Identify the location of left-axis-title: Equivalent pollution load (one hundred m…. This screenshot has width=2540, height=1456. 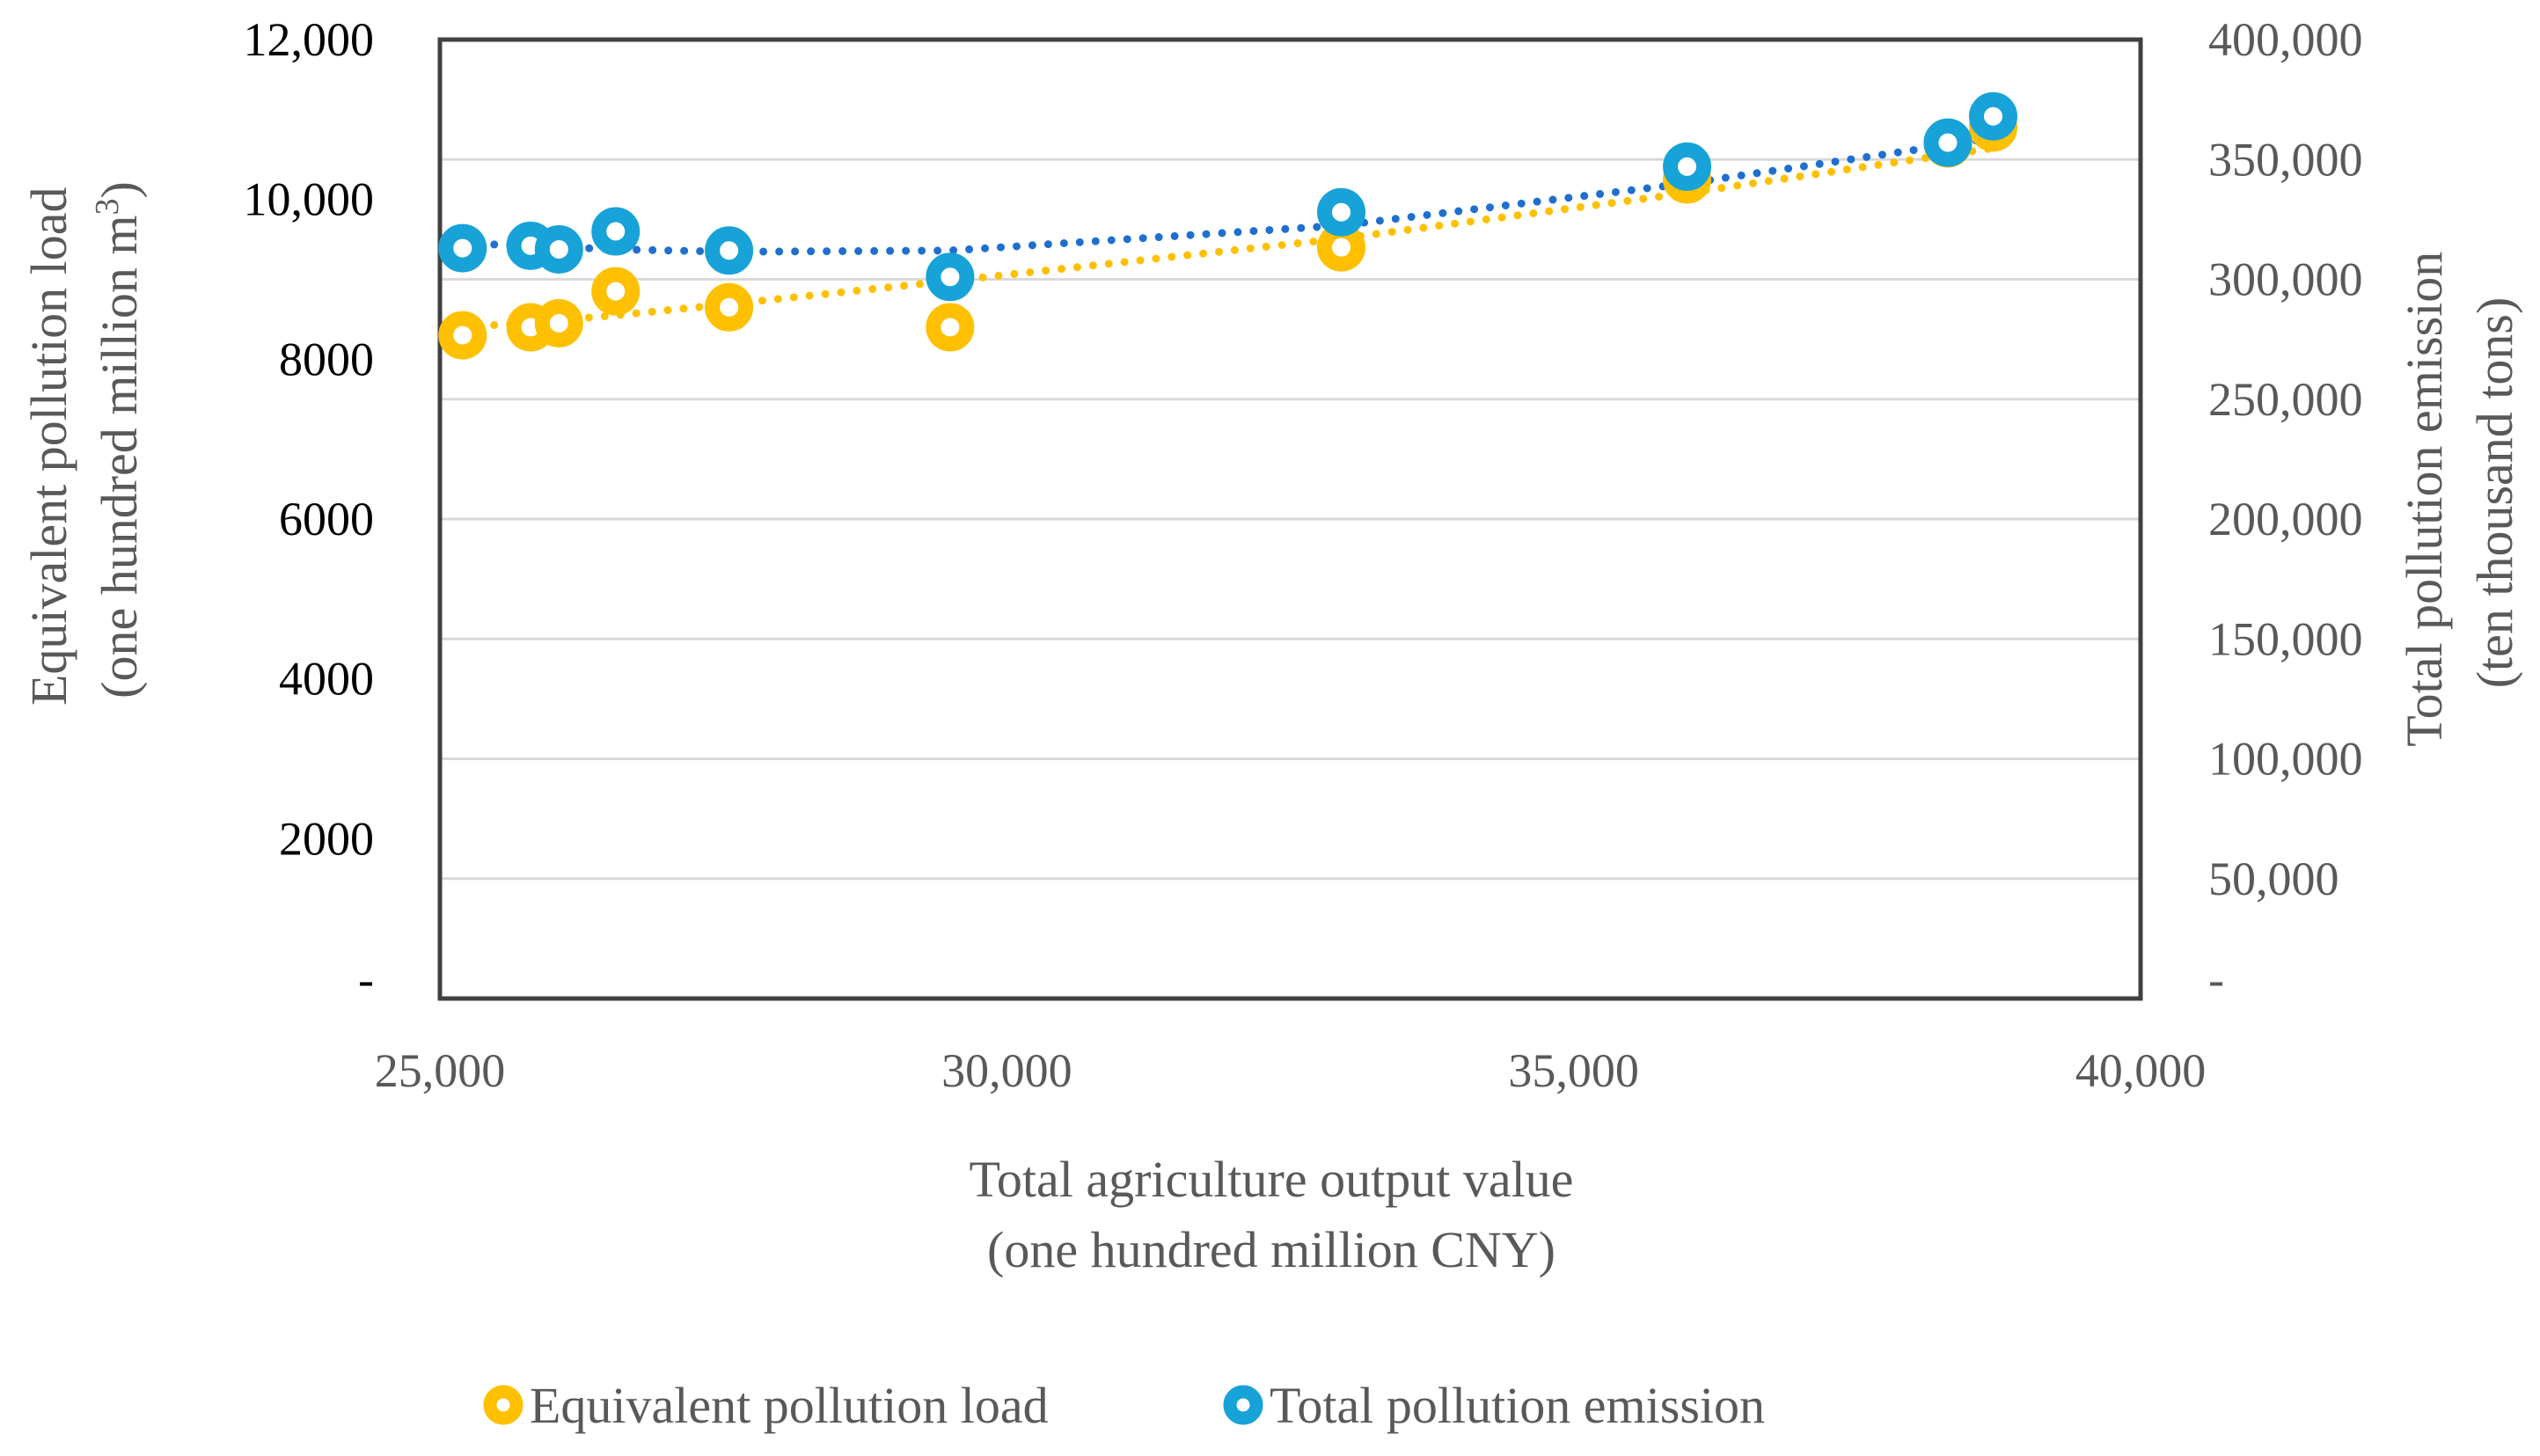
(84, 440).